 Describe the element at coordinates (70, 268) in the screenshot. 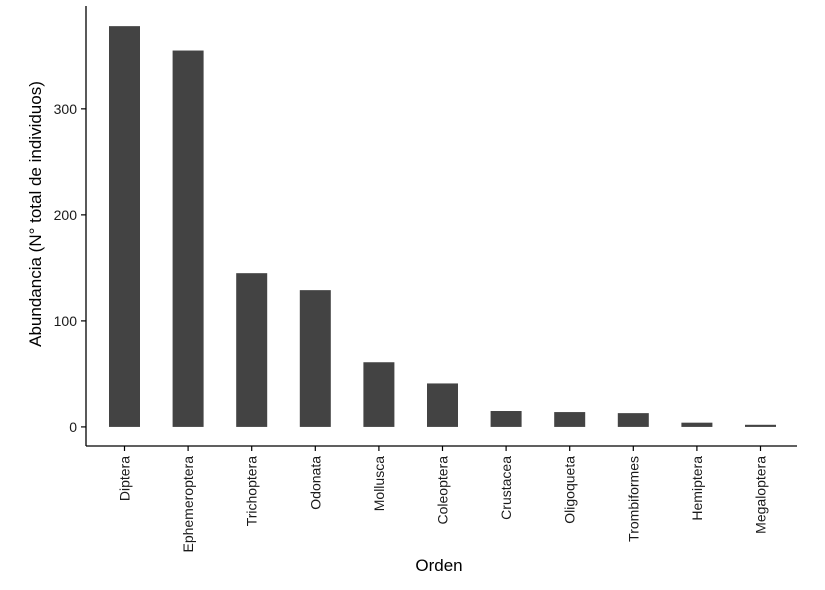

I see `y-axis-ticks: 0 100 200 300` at that location.